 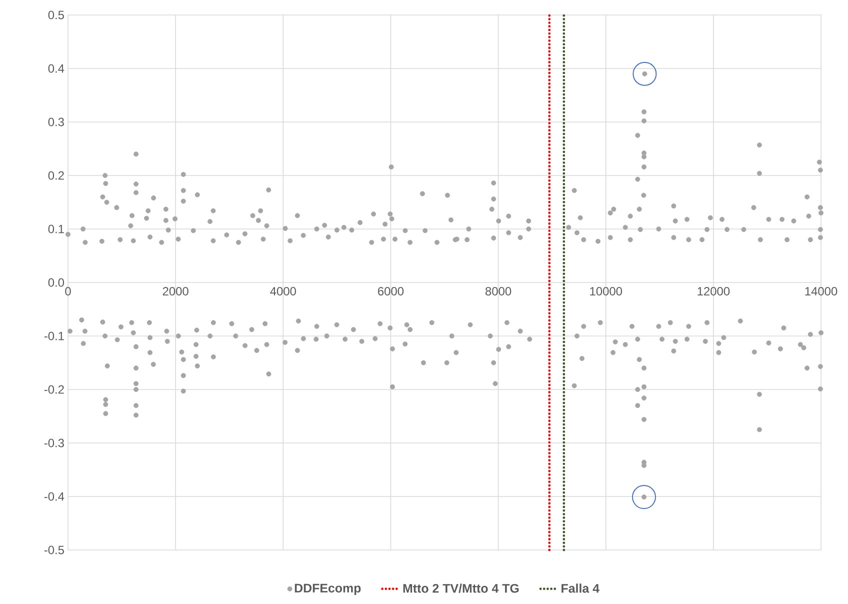 I want to click on y-tick-label: 0.0, so click(x=56, y=282).